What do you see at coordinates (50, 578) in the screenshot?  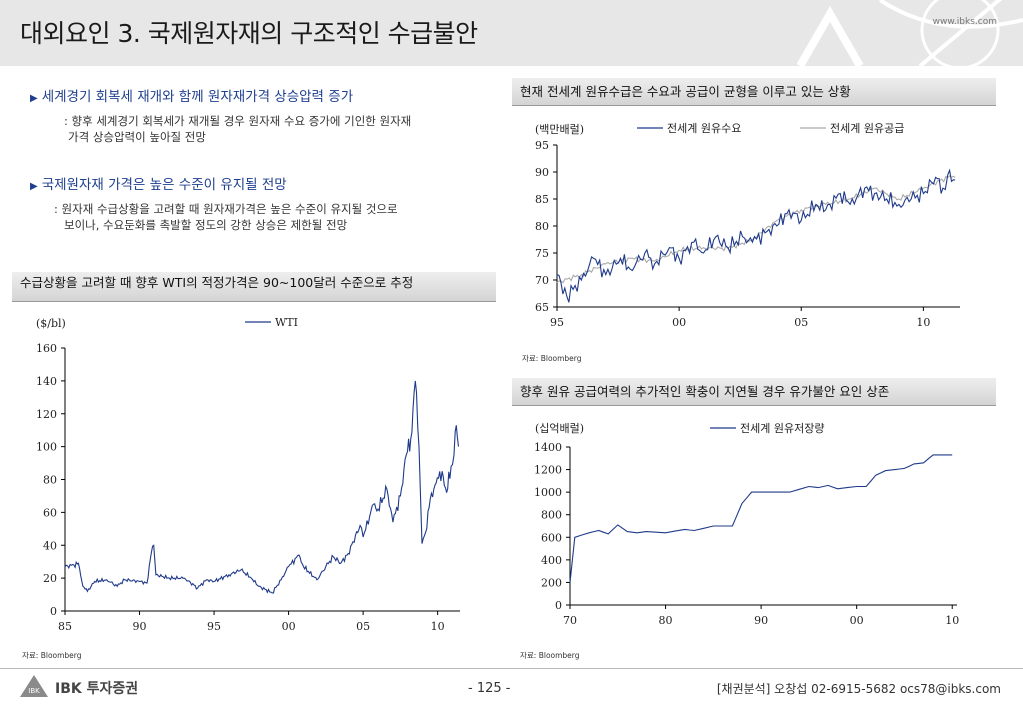 I see `y-tick-label: 20` at bounding box center [50, 578].